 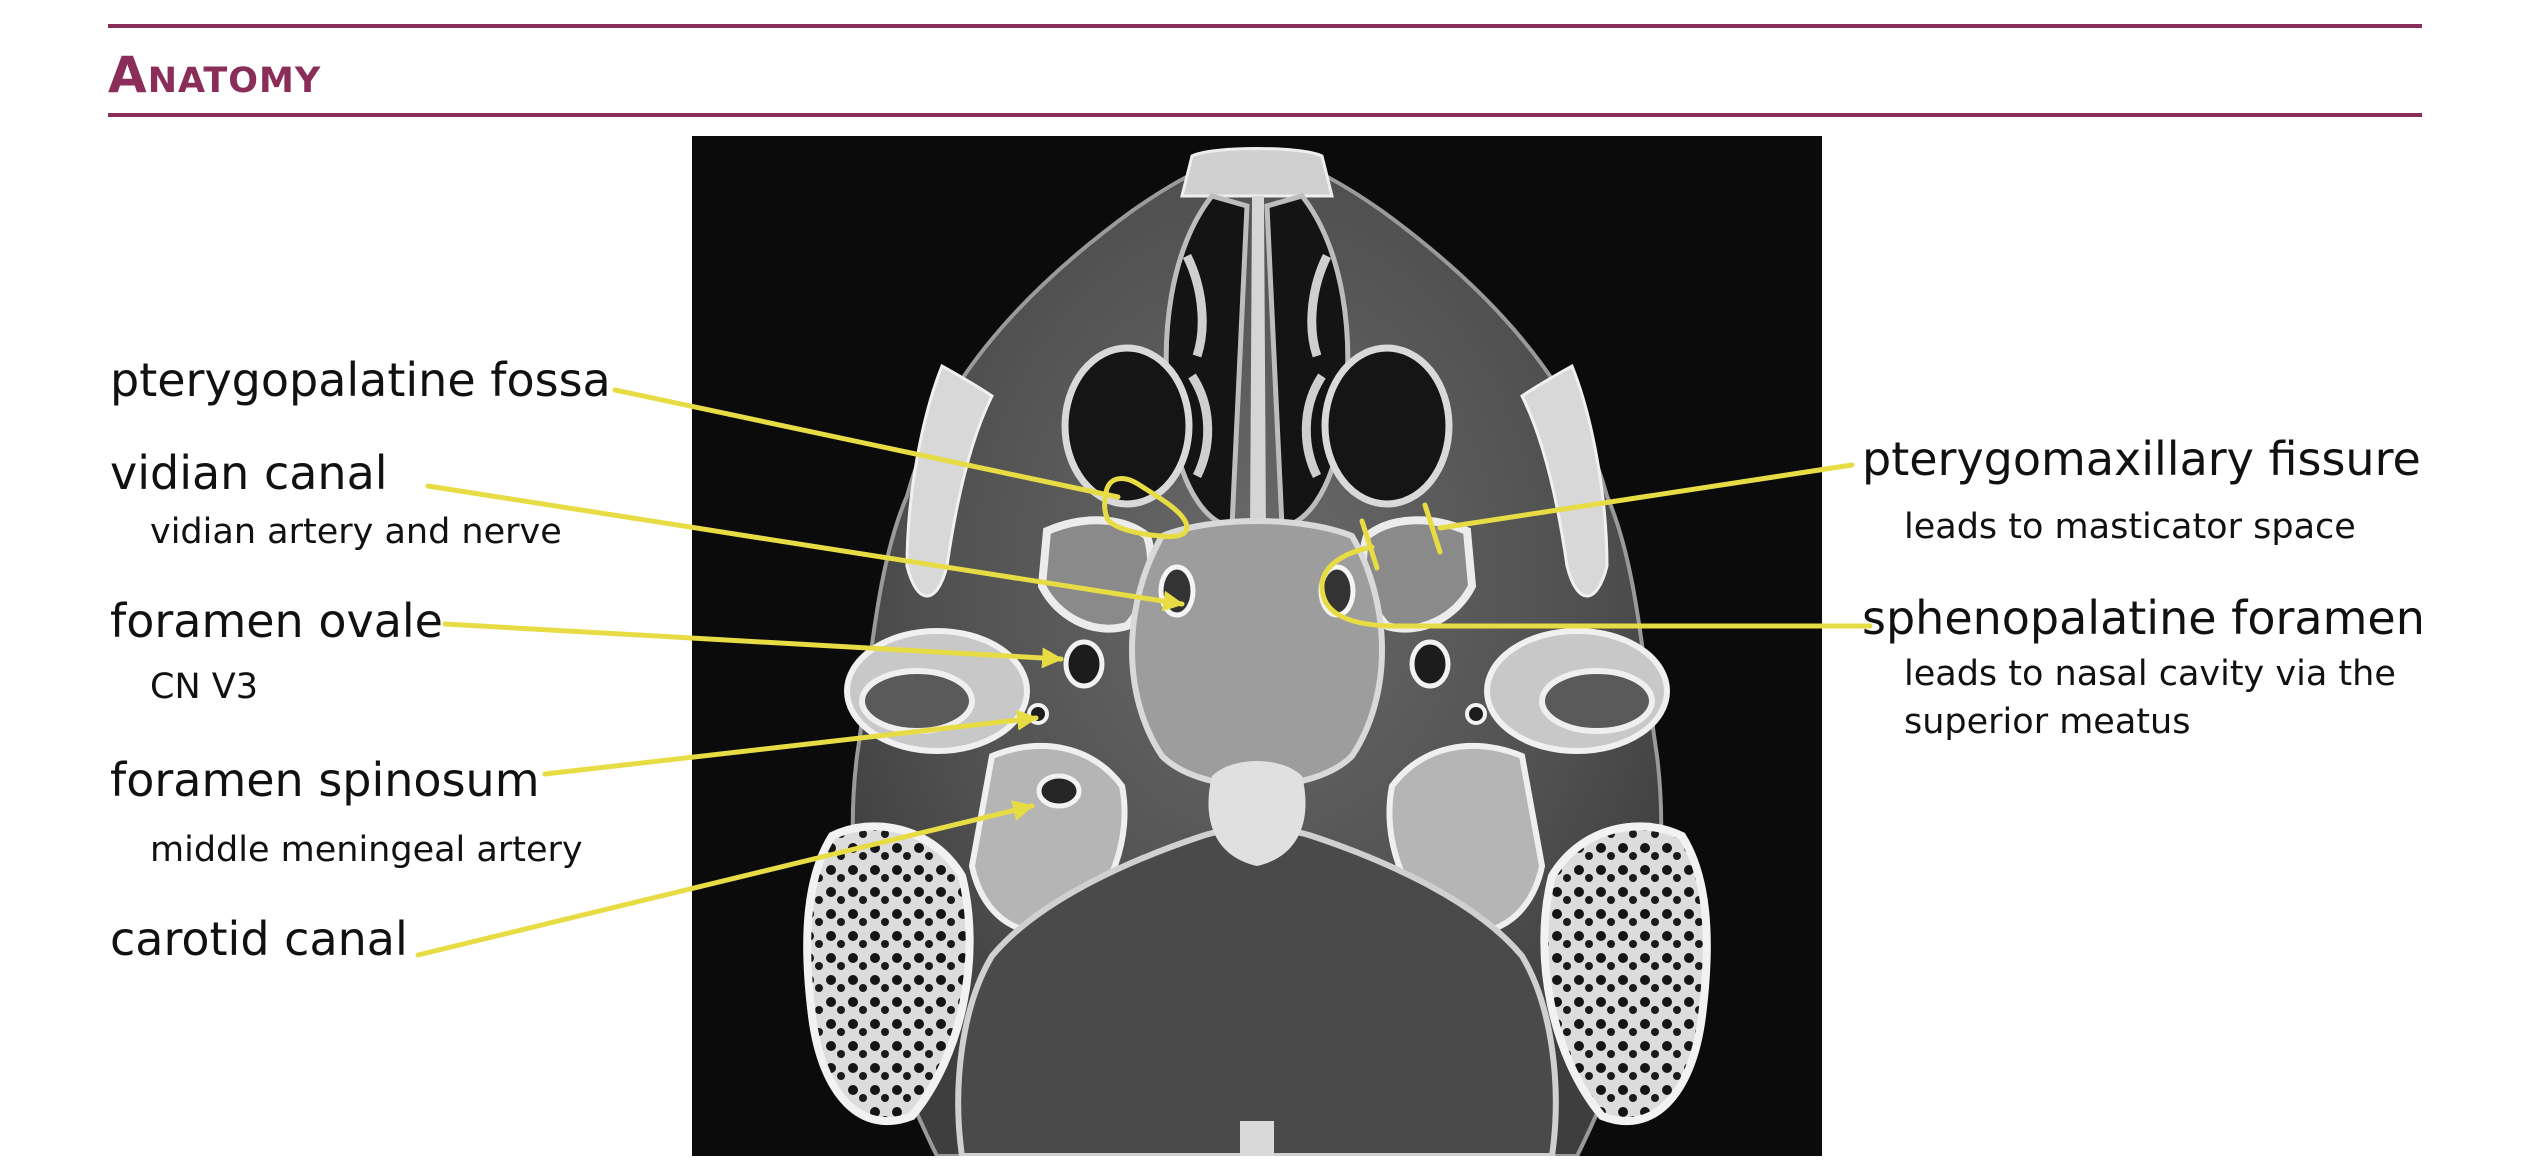 What do you see at coordinates (259, 939) in the screenshot?
I see `label-carotid-canal: carotid canal` at bounding box center [259, 939].